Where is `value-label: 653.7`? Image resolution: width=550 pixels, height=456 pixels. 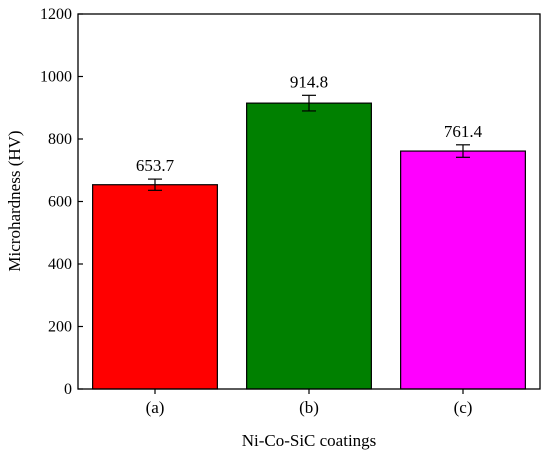 value-label: 653.7 is located at coordinates (155, 165).